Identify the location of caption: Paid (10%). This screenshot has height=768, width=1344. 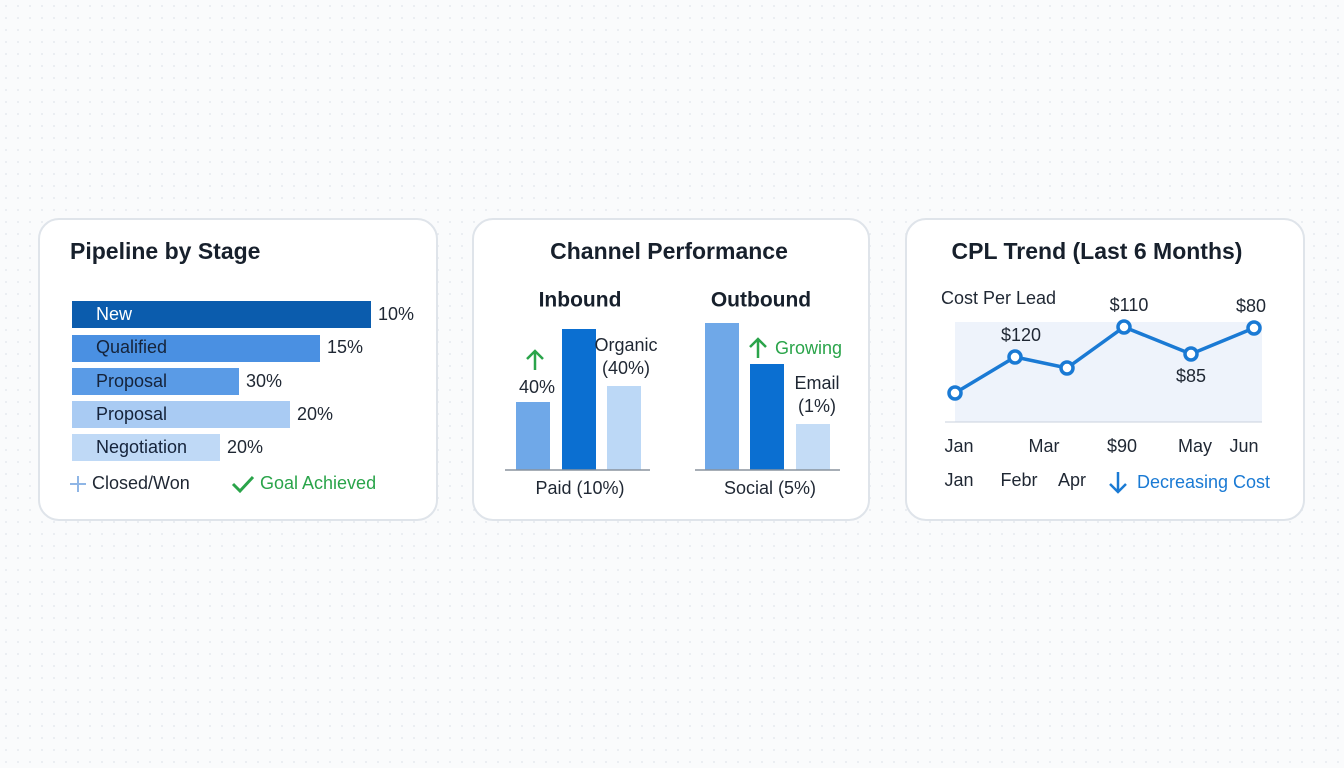
(579, 488).